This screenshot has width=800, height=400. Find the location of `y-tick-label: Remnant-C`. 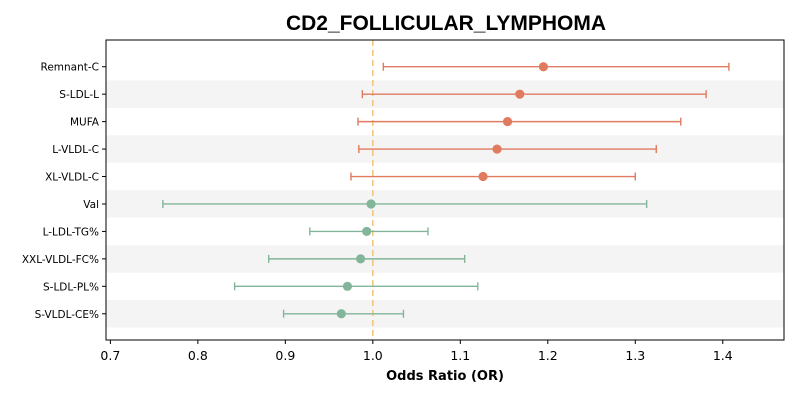

y-tick-label: Remnant-C is located at coordinates (70, 68).